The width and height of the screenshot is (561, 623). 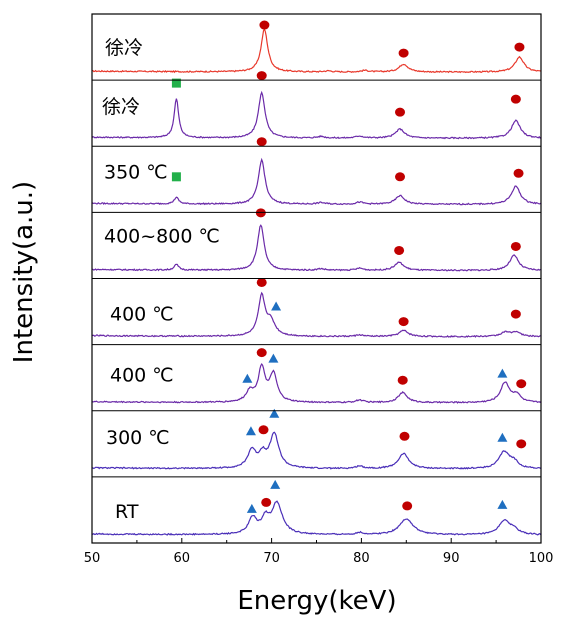 What do you see at coordinates (541, 558) in the screenshot?
I see `x-tick-label-5: 100` at bounding box center [541, 558].